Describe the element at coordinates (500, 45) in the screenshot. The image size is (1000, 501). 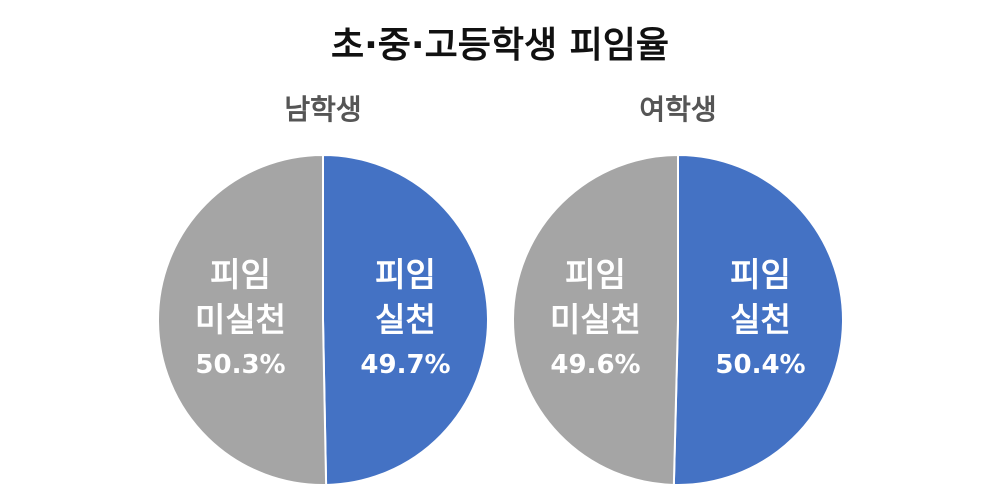
I see `main-title: 초·중·고등학생 피임율` at that location.